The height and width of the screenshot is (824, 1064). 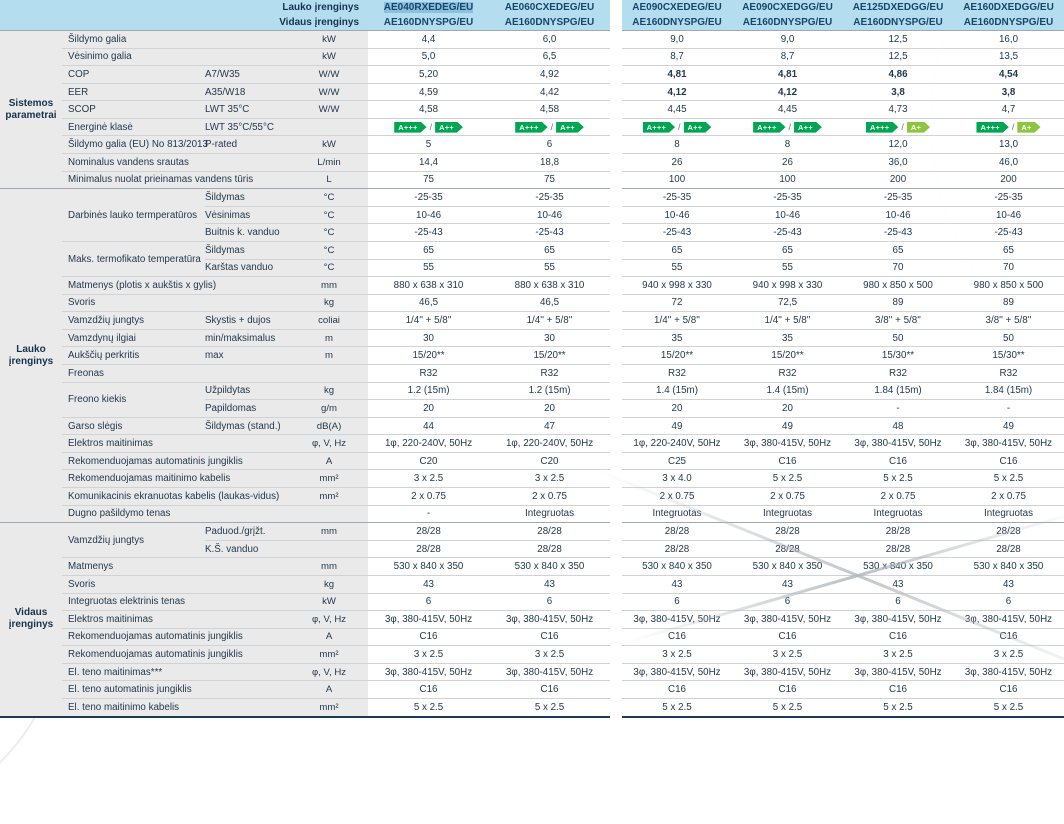 What do you see at coordinates (329, 285) in the screenshot?
I see `row-unit: mm` at bounding box center [329, 285].